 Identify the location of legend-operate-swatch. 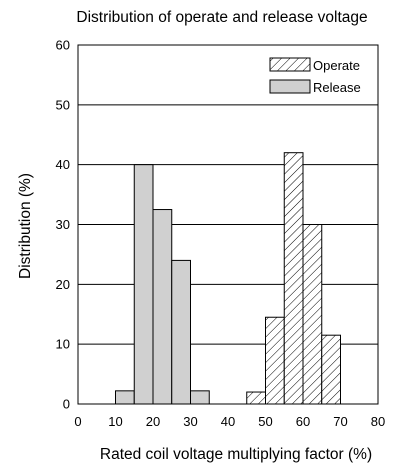
(290, 64).